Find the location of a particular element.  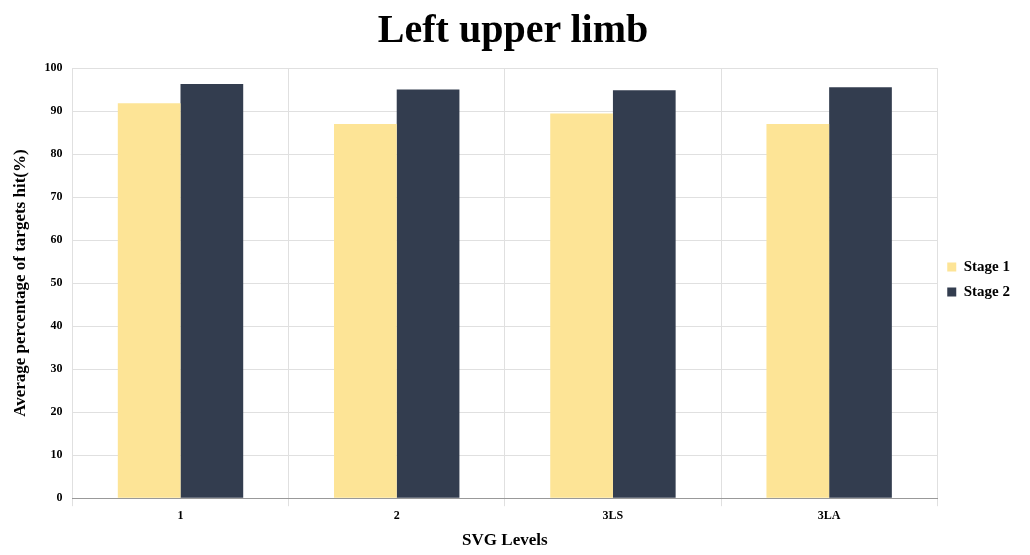

y-tick-label: 20 is located at coordinates (56, 411).